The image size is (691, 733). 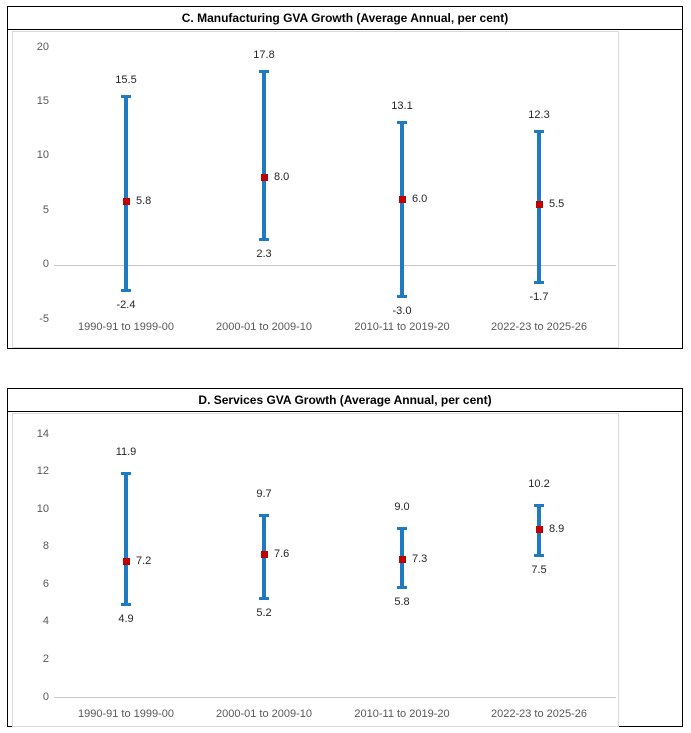 What do you see at coordinates (539, 297) in the screenshot?
I see `min-data-label: -1.7` at bounding box center [539, 297].